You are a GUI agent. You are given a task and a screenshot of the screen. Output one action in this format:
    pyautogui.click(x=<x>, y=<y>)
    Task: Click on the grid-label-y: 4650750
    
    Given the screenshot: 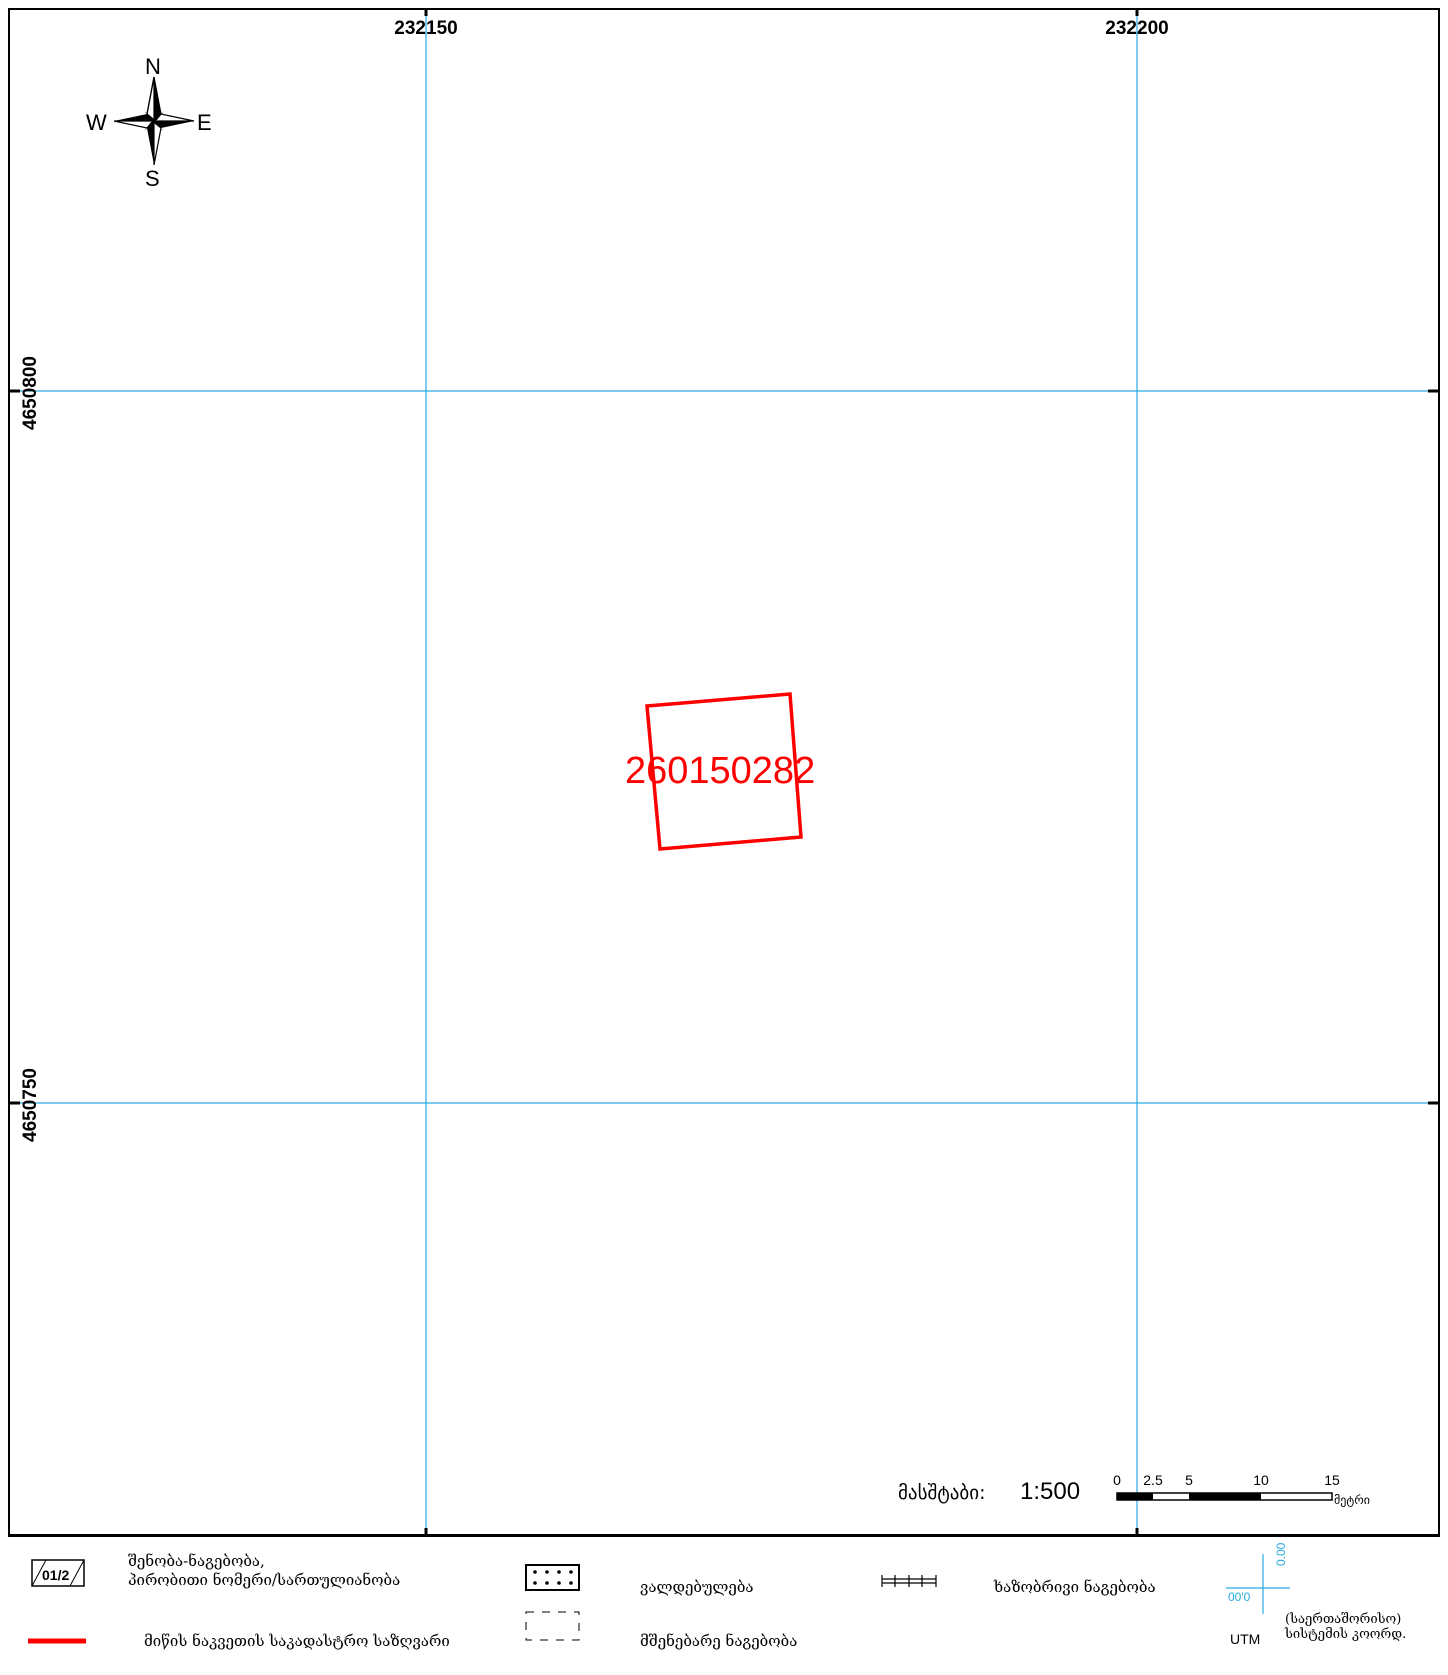 What is the action you would take?
    pyautogui.click(x=30, y=1105)
    